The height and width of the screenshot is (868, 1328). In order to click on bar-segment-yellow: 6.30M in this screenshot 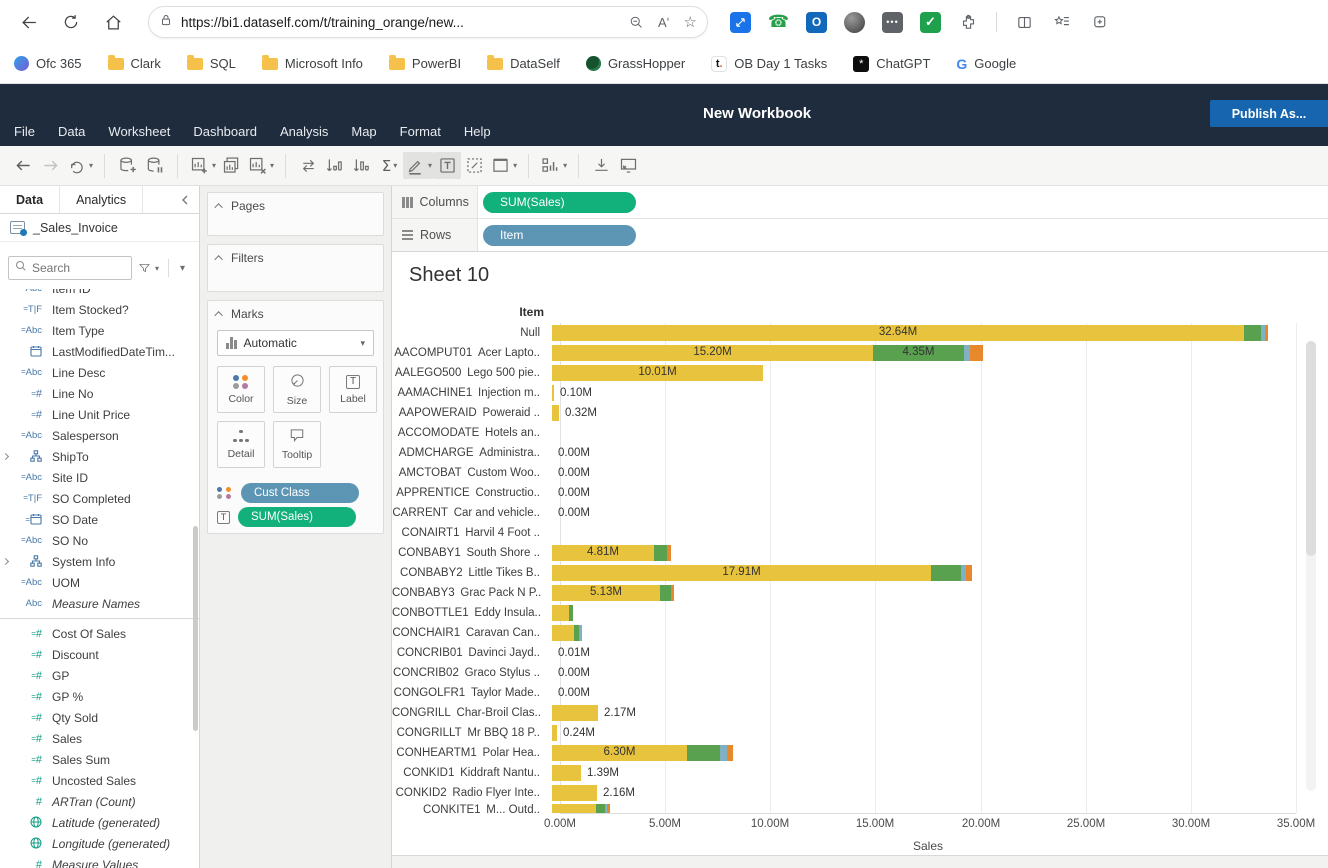, I will do `click(619, 753)`.